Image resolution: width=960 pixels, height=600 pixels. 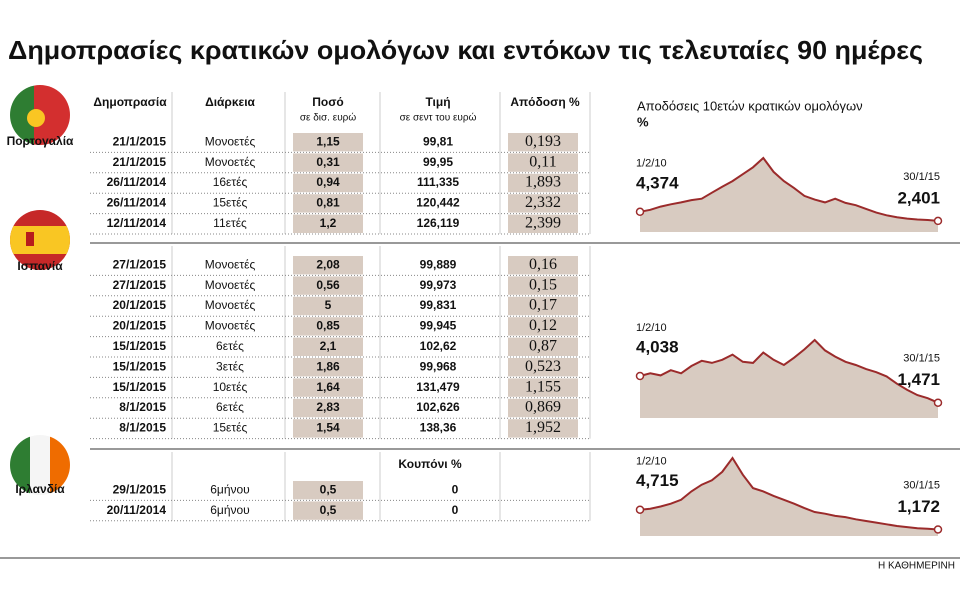 I want to click on auction-date: 27/1/2015, so click(x=140, y=285).